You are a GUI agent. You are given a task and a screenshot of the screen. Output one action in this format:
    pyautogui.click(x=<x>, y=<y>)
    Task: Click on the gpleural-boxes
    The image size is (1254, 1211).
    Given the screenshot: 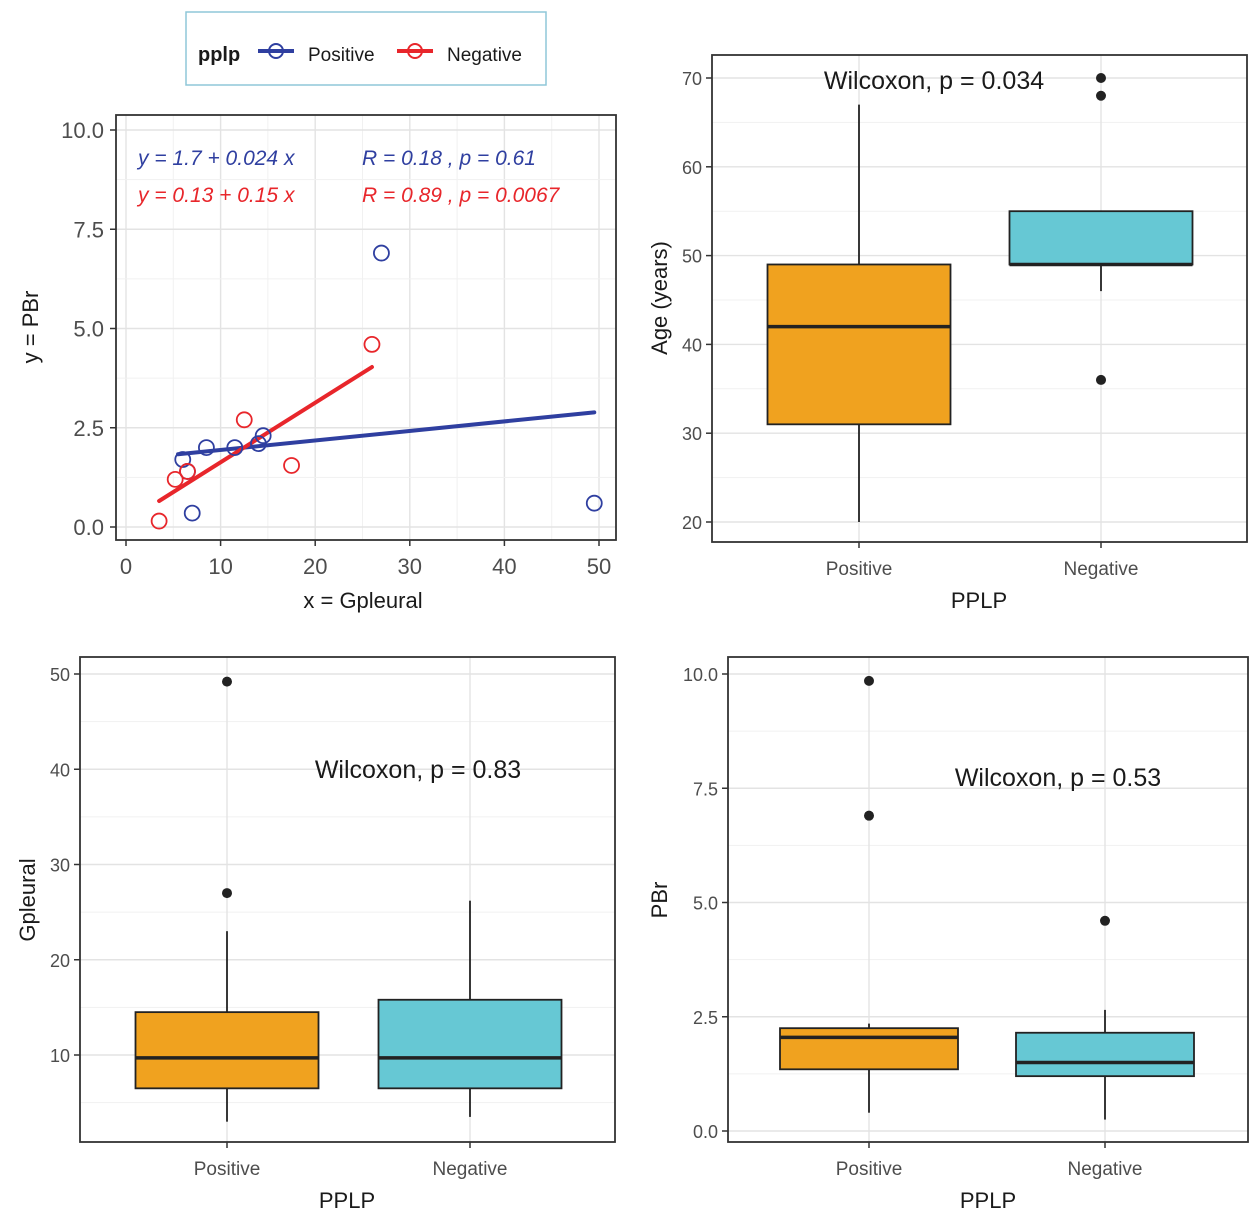 What is the action you would take?
    pyautogui.click(x=348, y=899)
    